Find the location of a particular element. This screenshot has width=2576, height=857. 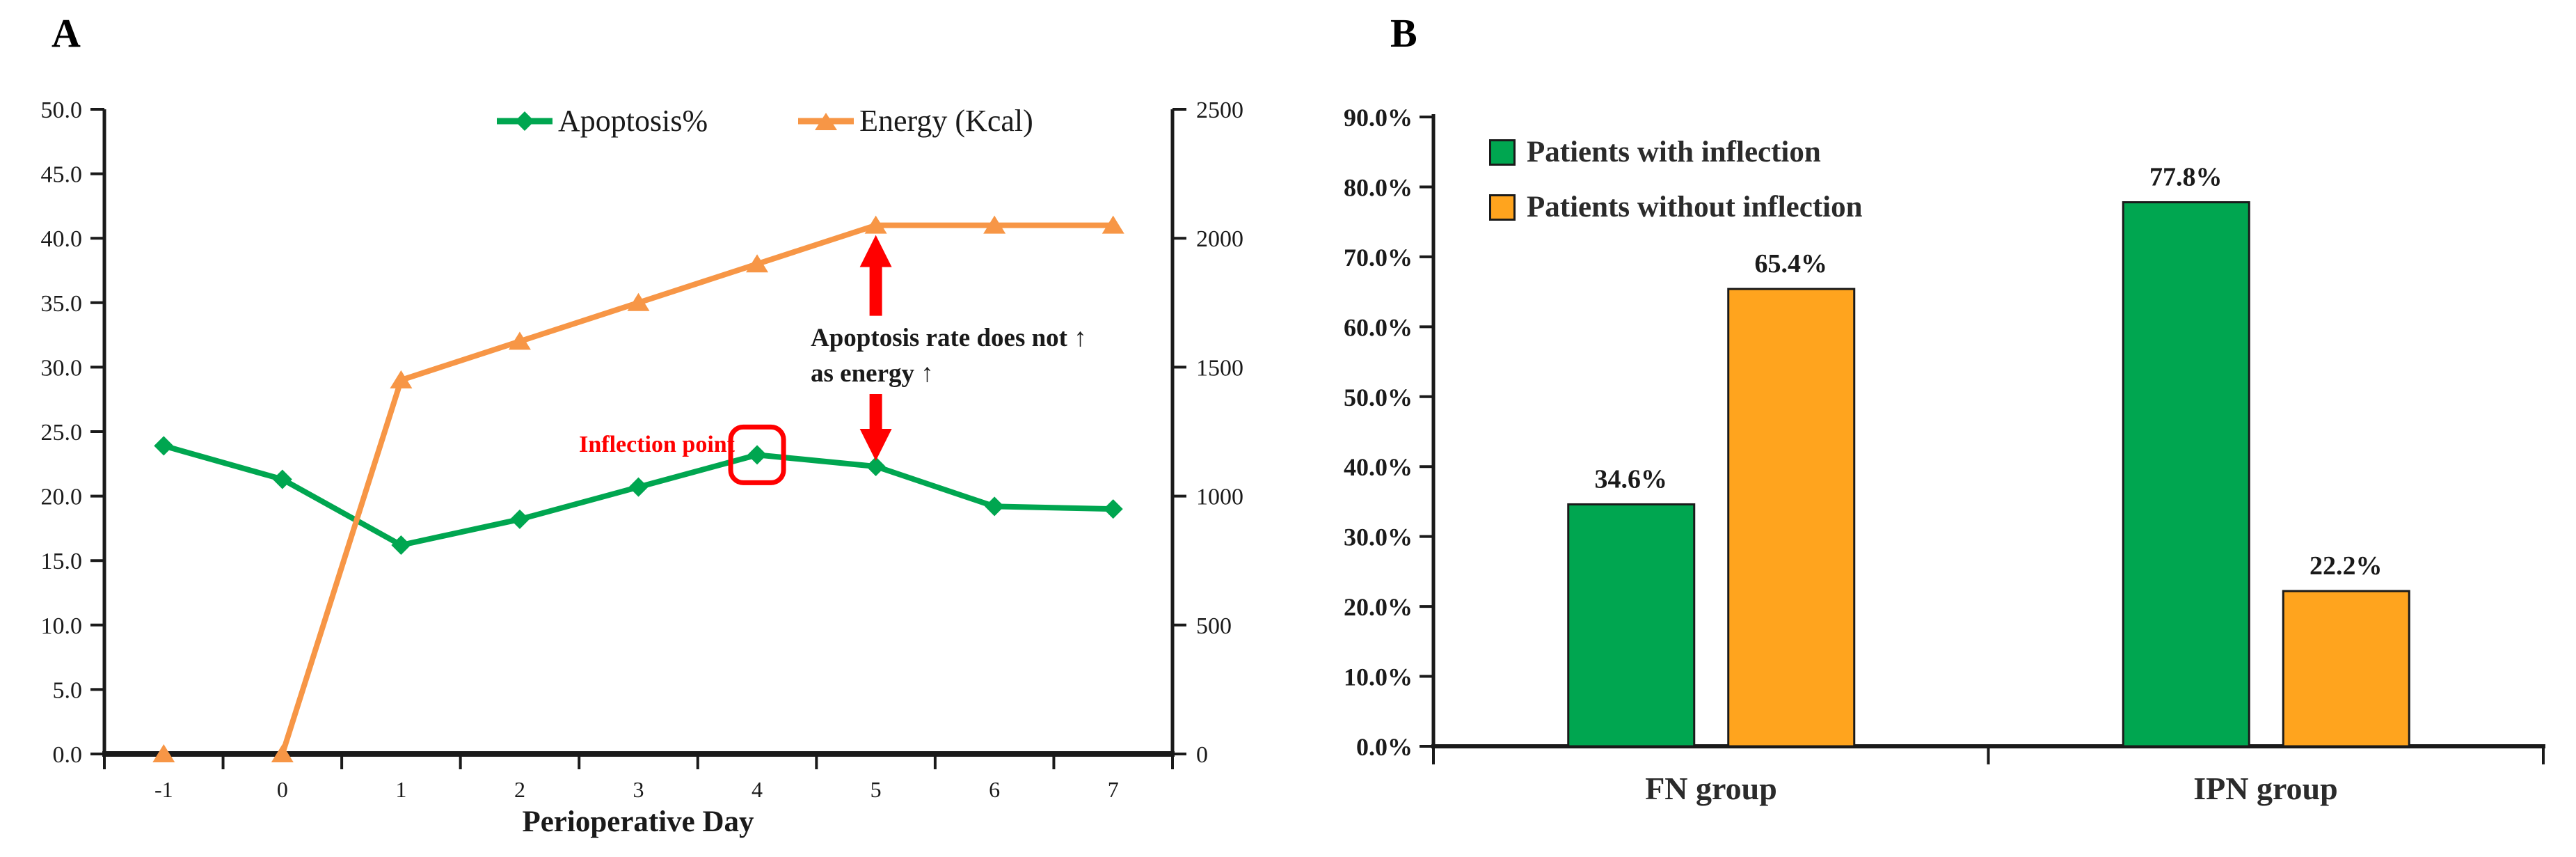

inflection-point-label: Inflection point is located at coordinates (657, 445).